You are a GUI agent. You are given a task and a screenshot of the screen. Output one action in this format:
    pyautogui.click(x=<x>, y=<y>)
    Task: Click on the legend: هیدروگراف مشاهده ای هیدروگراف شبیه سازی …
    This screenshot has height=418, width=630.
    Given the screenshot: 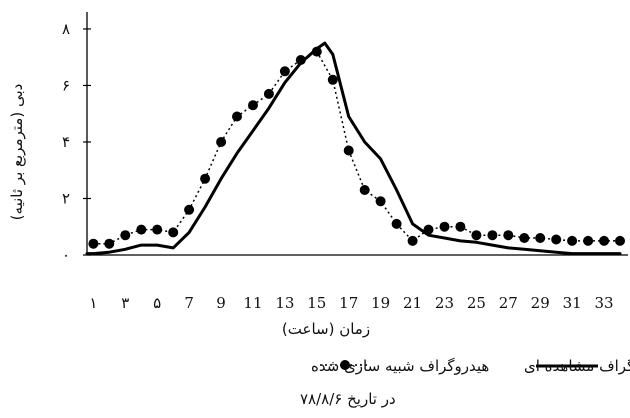 What is the action you would take?
    pyautogui.click(x=465, y=382)
    